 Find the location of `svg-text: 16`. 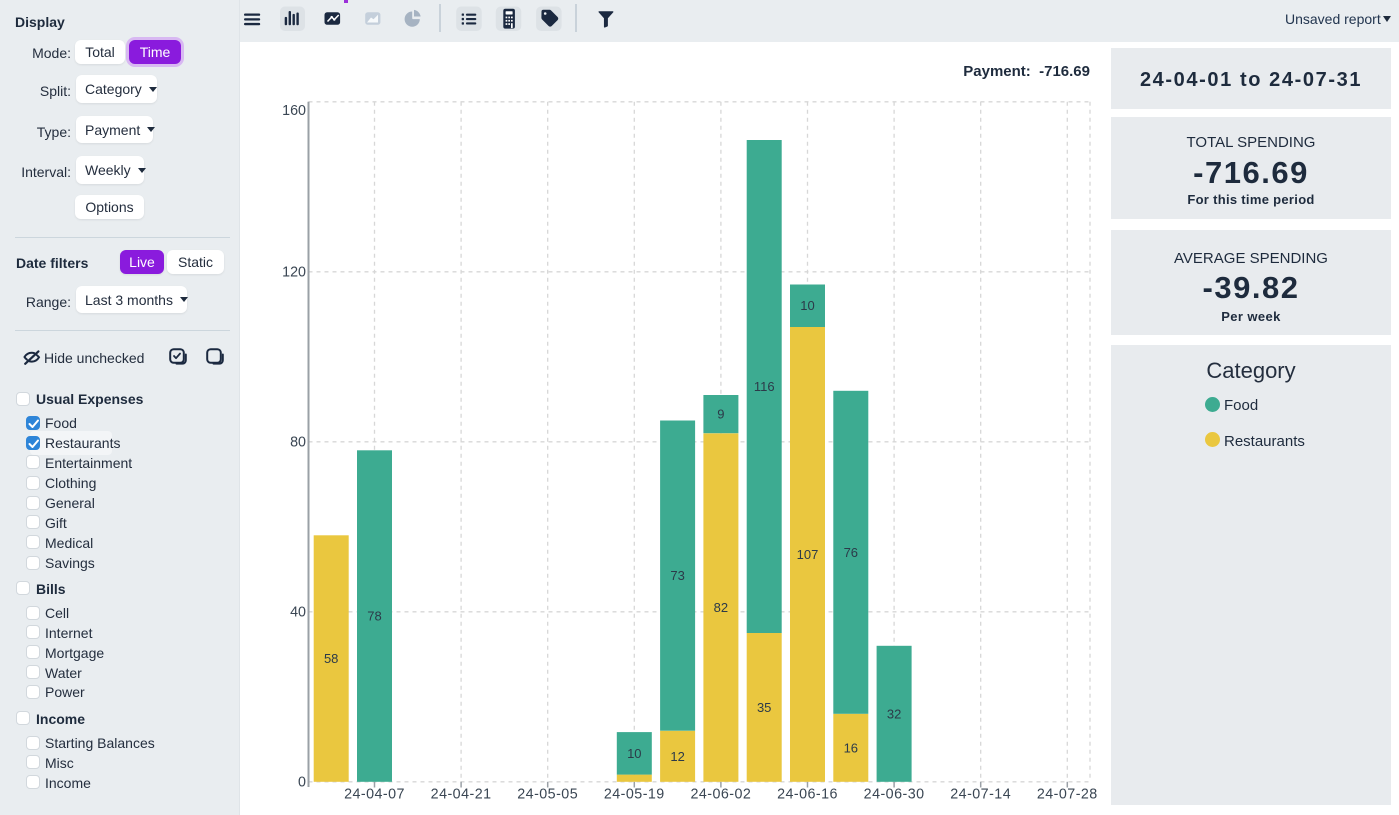

svg-text: 16 is located at coordinates (851, 747).